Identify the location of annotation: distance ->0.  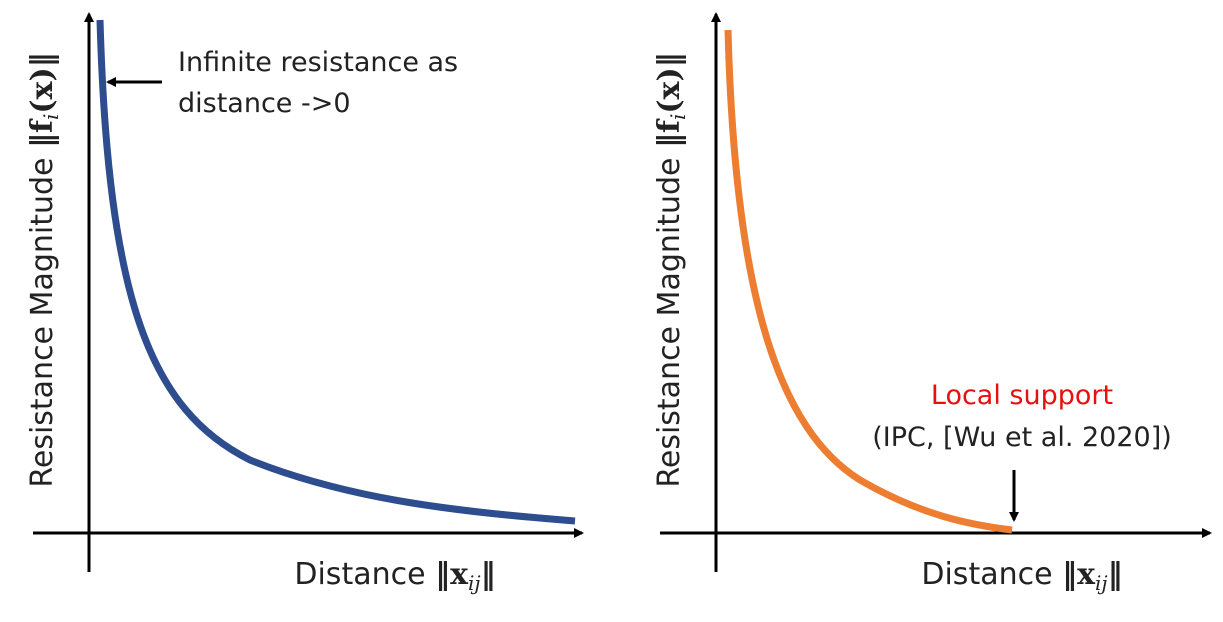
(264, 103).